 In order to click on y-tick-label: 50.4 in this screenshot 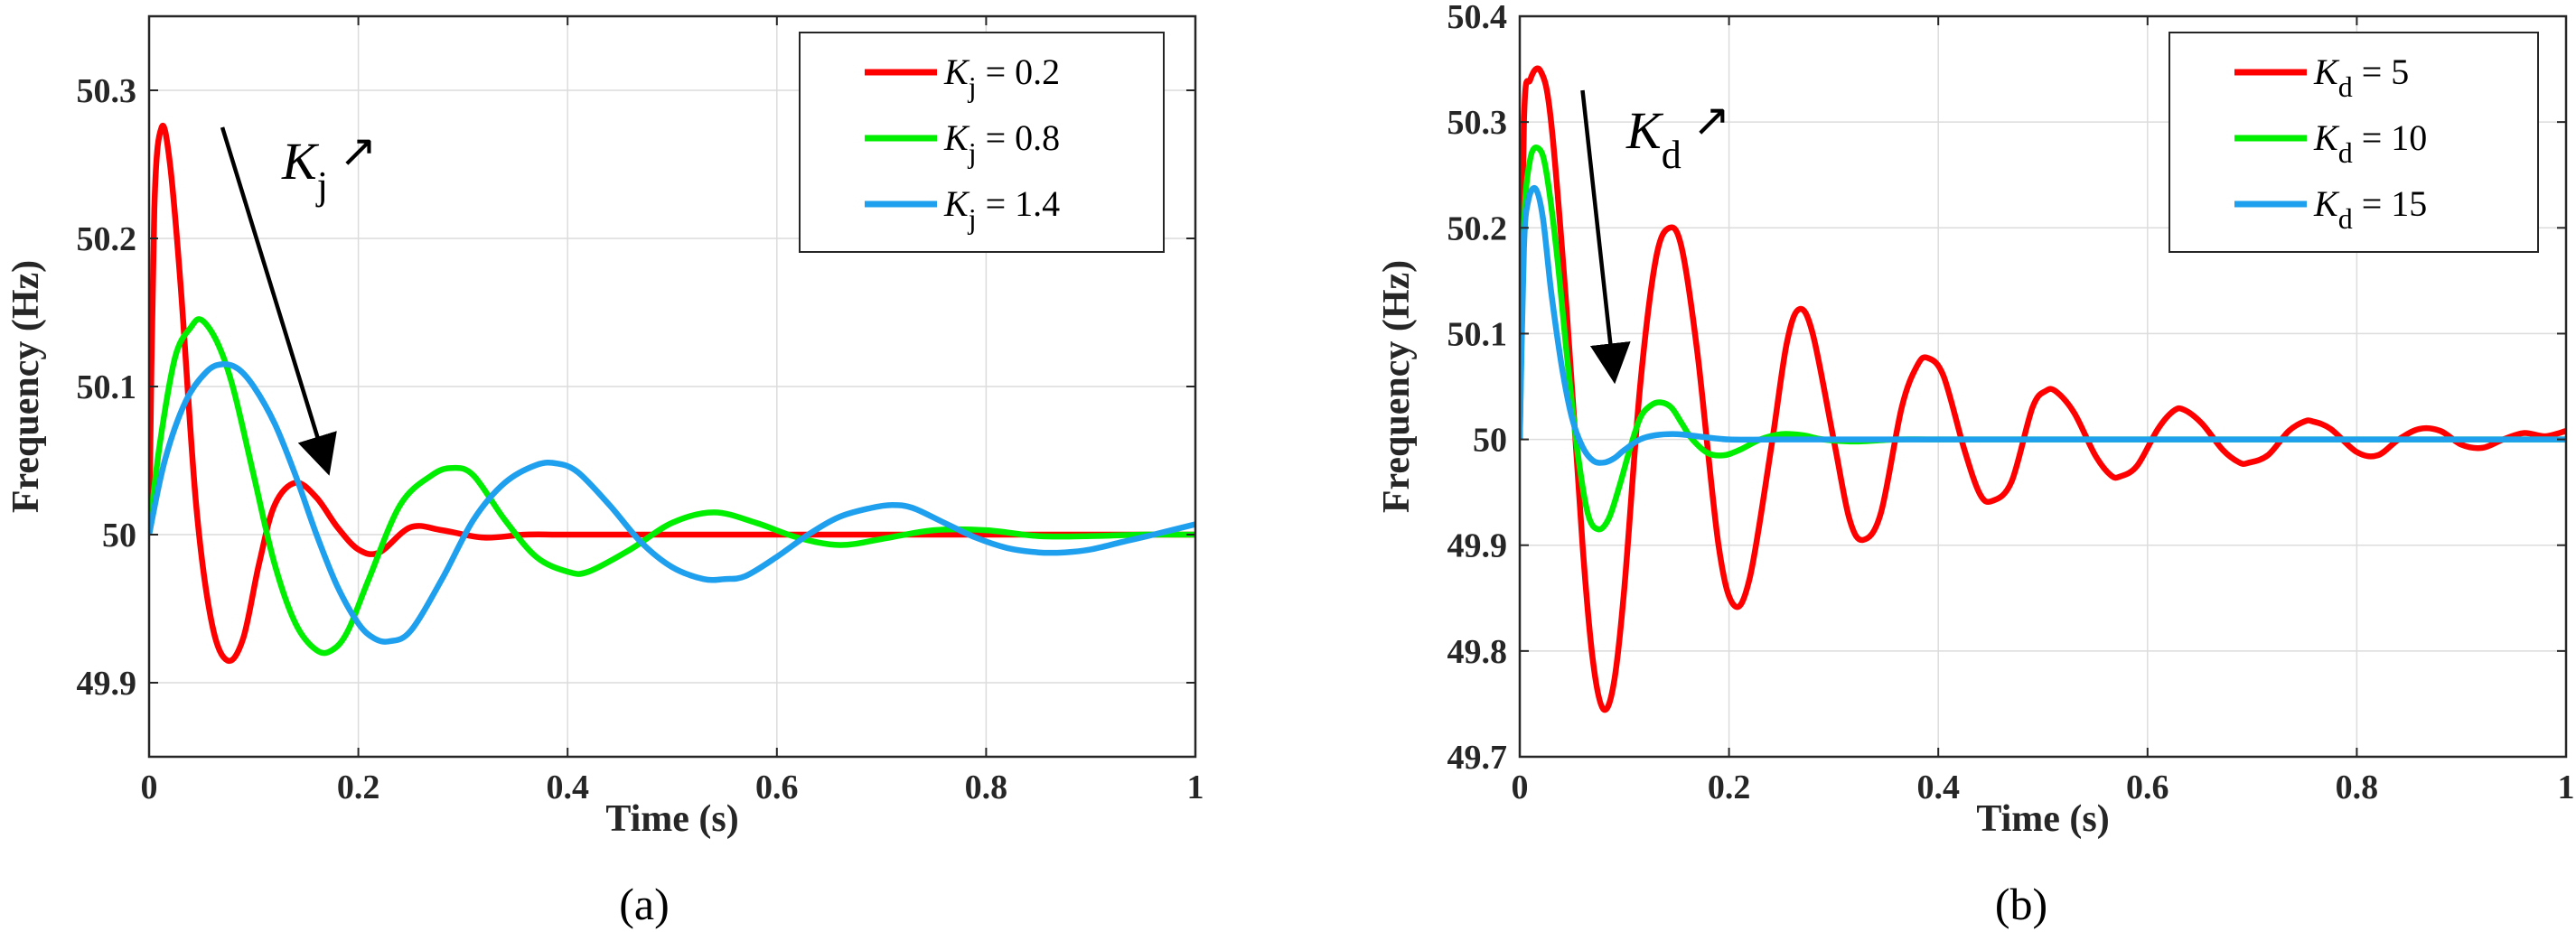, I will do `click(1477, 18)`.